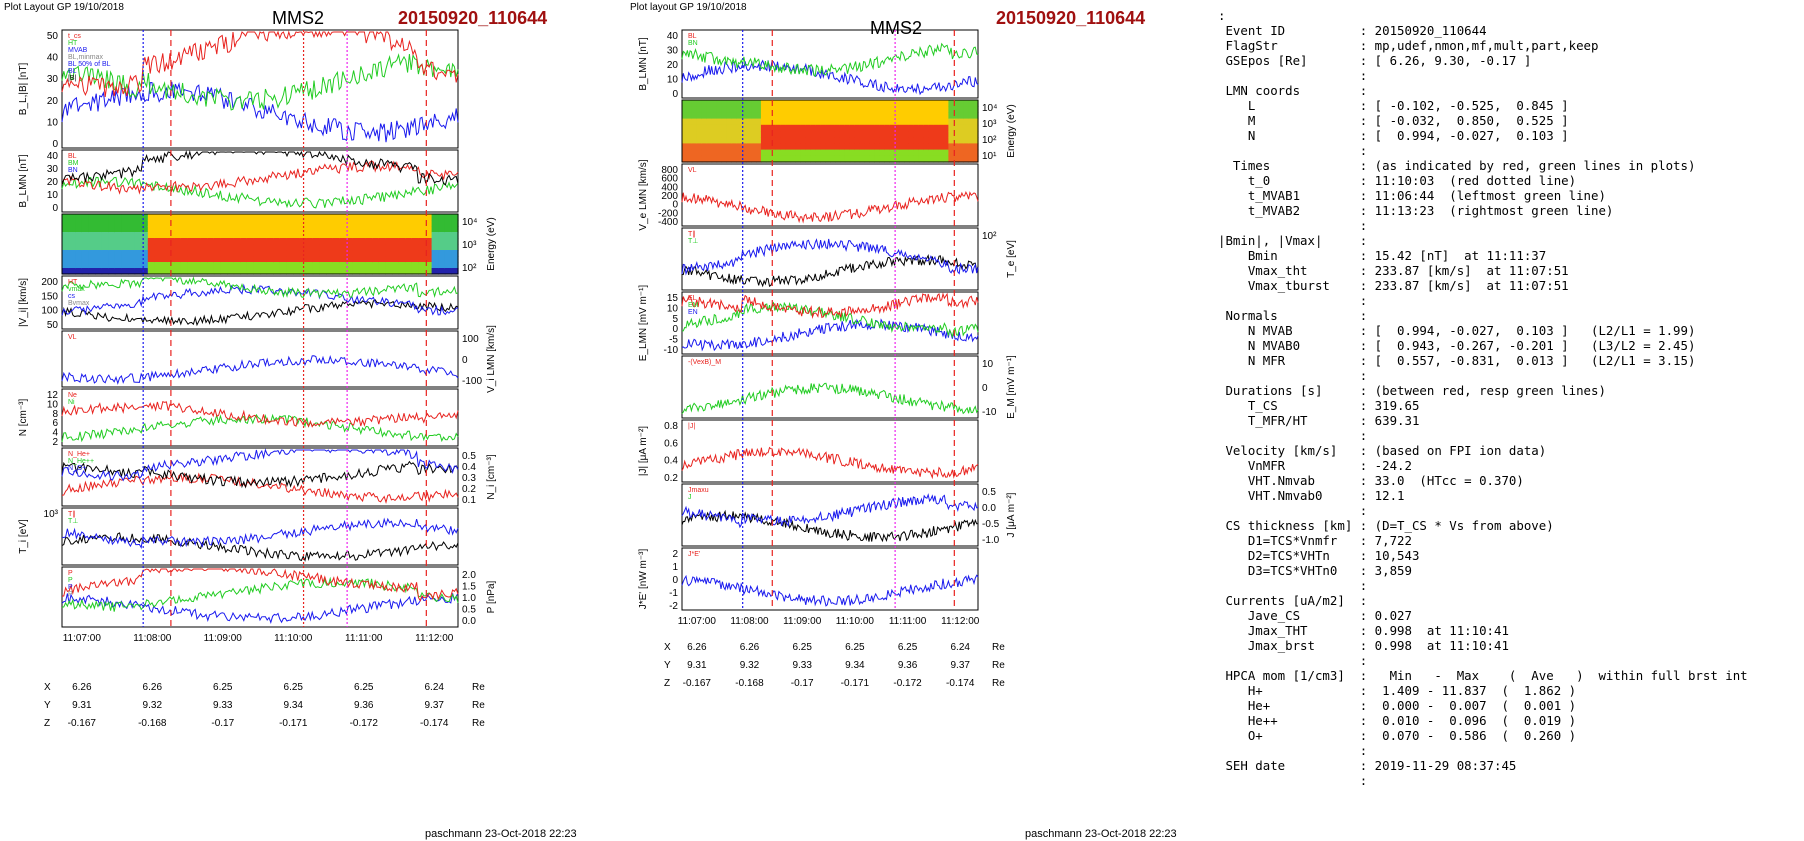 This screenshot has width=1804, height=841. Describe the element at coordinates (1315, 570) in the screenshot. I see `info-line: D3=TCS*VHTn0 : 3,859` at that location.